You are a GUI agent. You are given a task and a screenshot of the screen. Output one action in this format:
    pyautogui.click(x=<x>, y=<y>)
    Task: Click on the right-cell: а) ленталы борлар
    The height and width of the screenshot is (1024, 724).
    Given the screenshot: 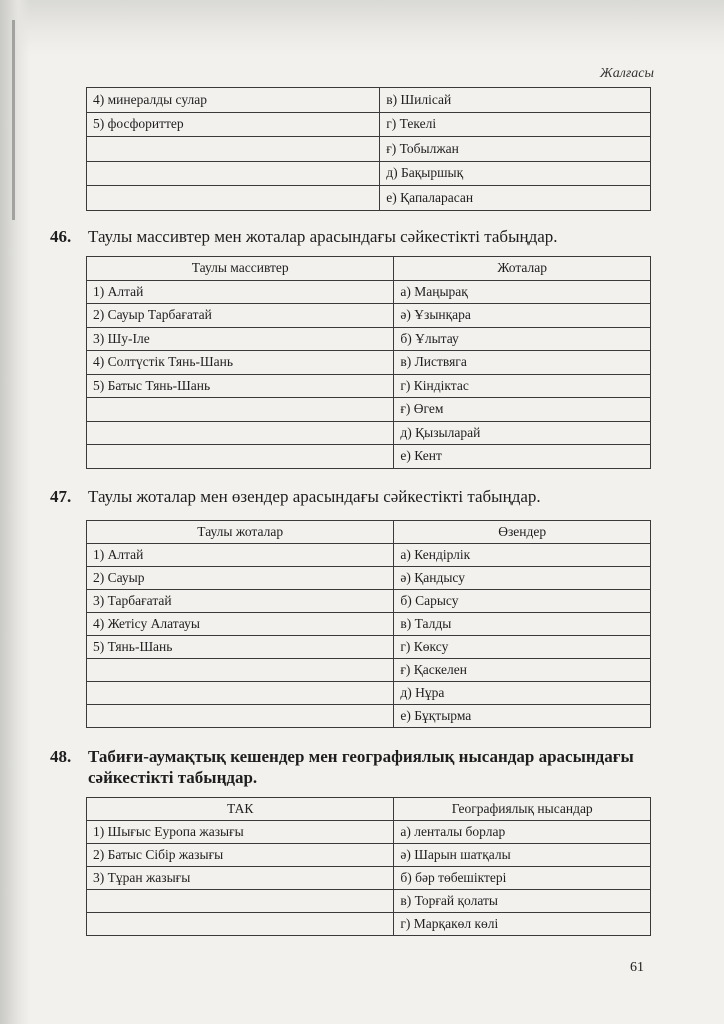 What is the action you would take?
    pyautogui.click(x=522, y=832)
    